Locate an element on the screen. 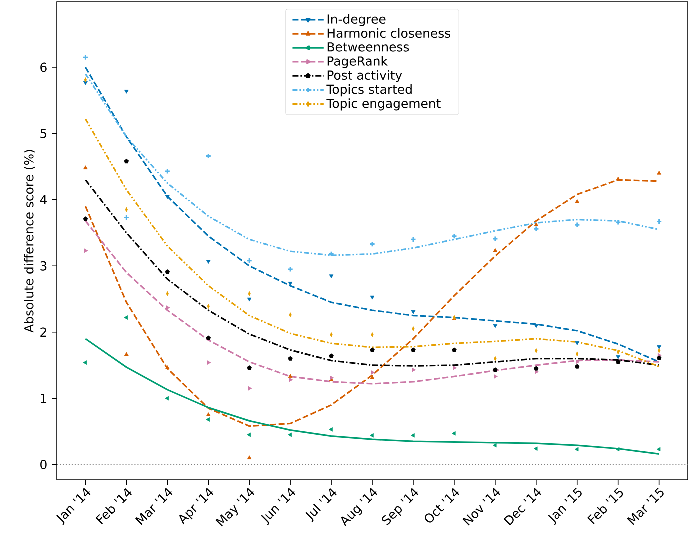 The width and height of the screenshot is (691, 554). x-tick-label: Aug '14 is located at coordinates (359, 507).